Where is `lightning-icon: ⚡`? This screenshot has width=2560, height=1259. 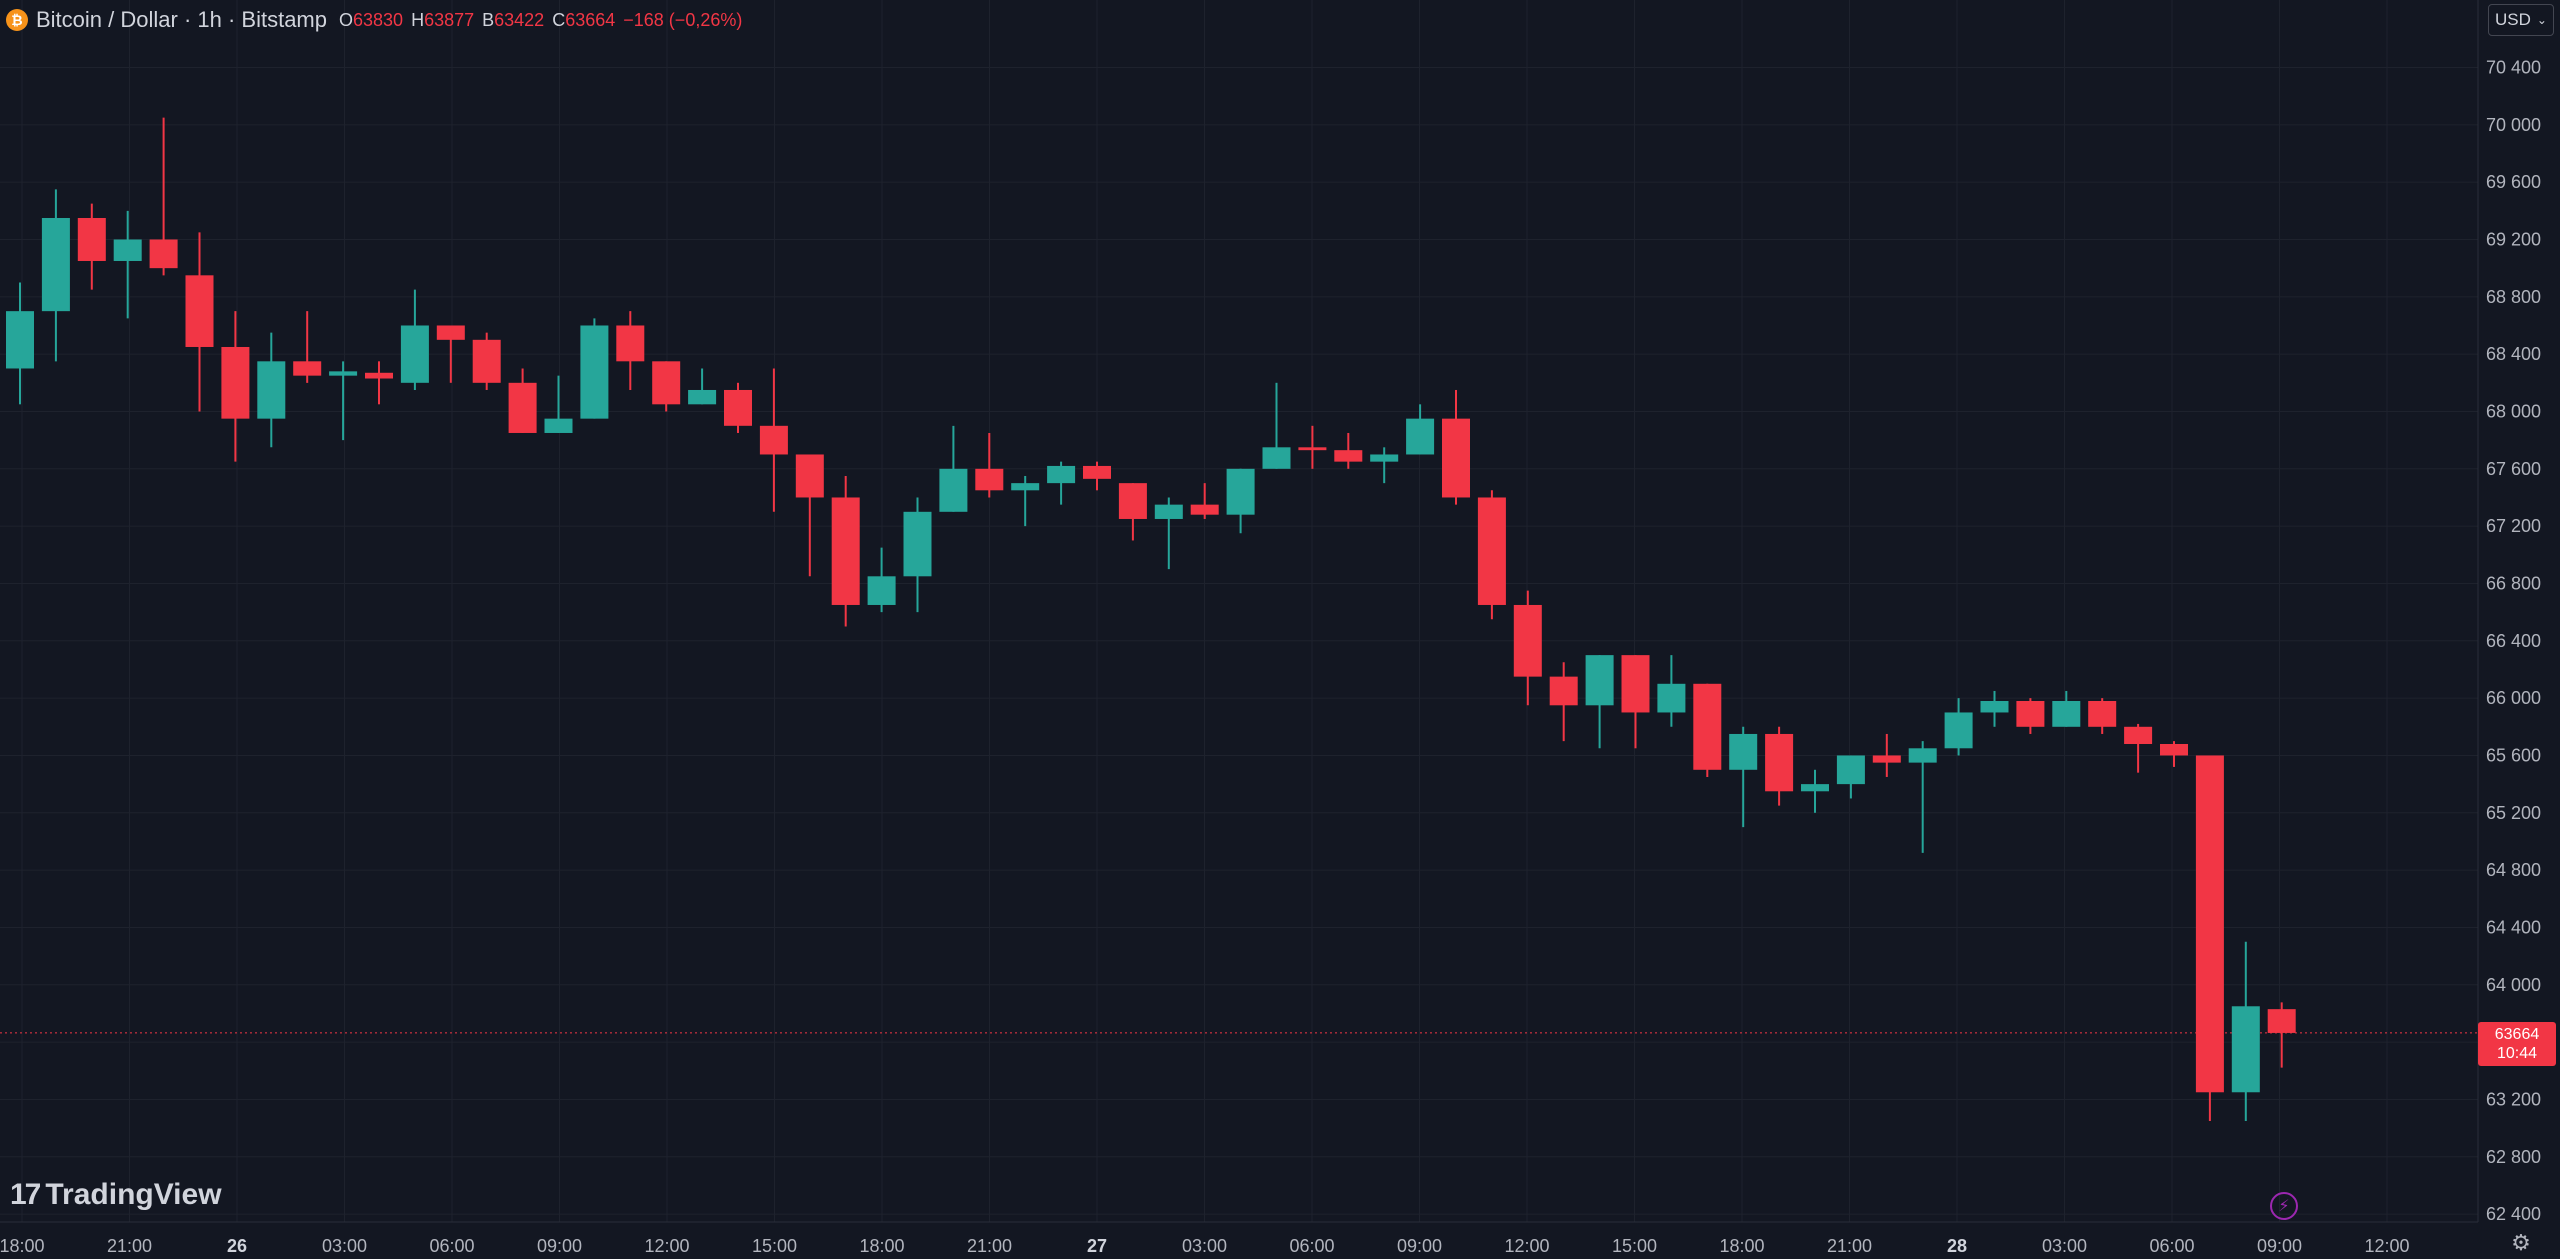 lightning-icon: ⚡ is located at coordinates (2284, 1206).